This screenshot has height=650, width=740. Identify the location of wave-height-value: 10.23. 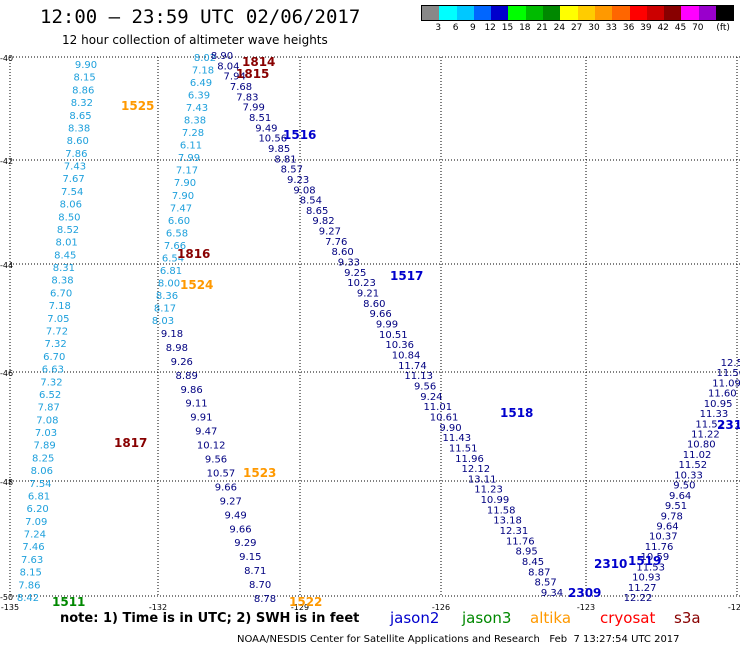
(361, 283).